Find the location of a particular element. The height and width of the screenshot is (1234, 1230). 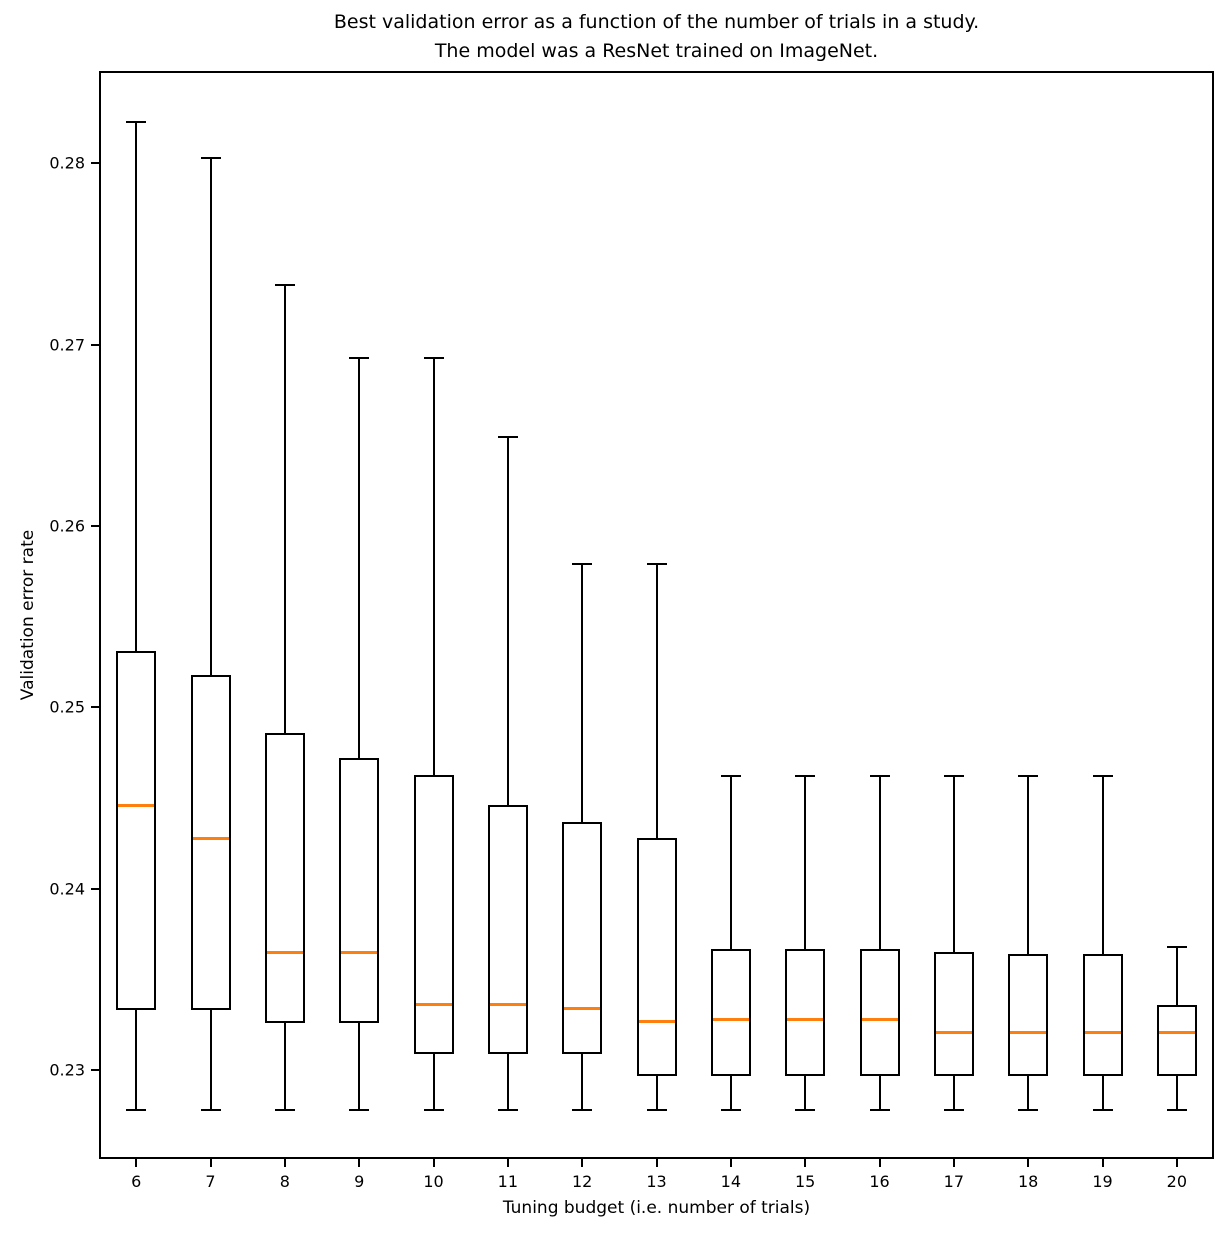

x-tick-label: 16 is located at coordinates (879, 1181).